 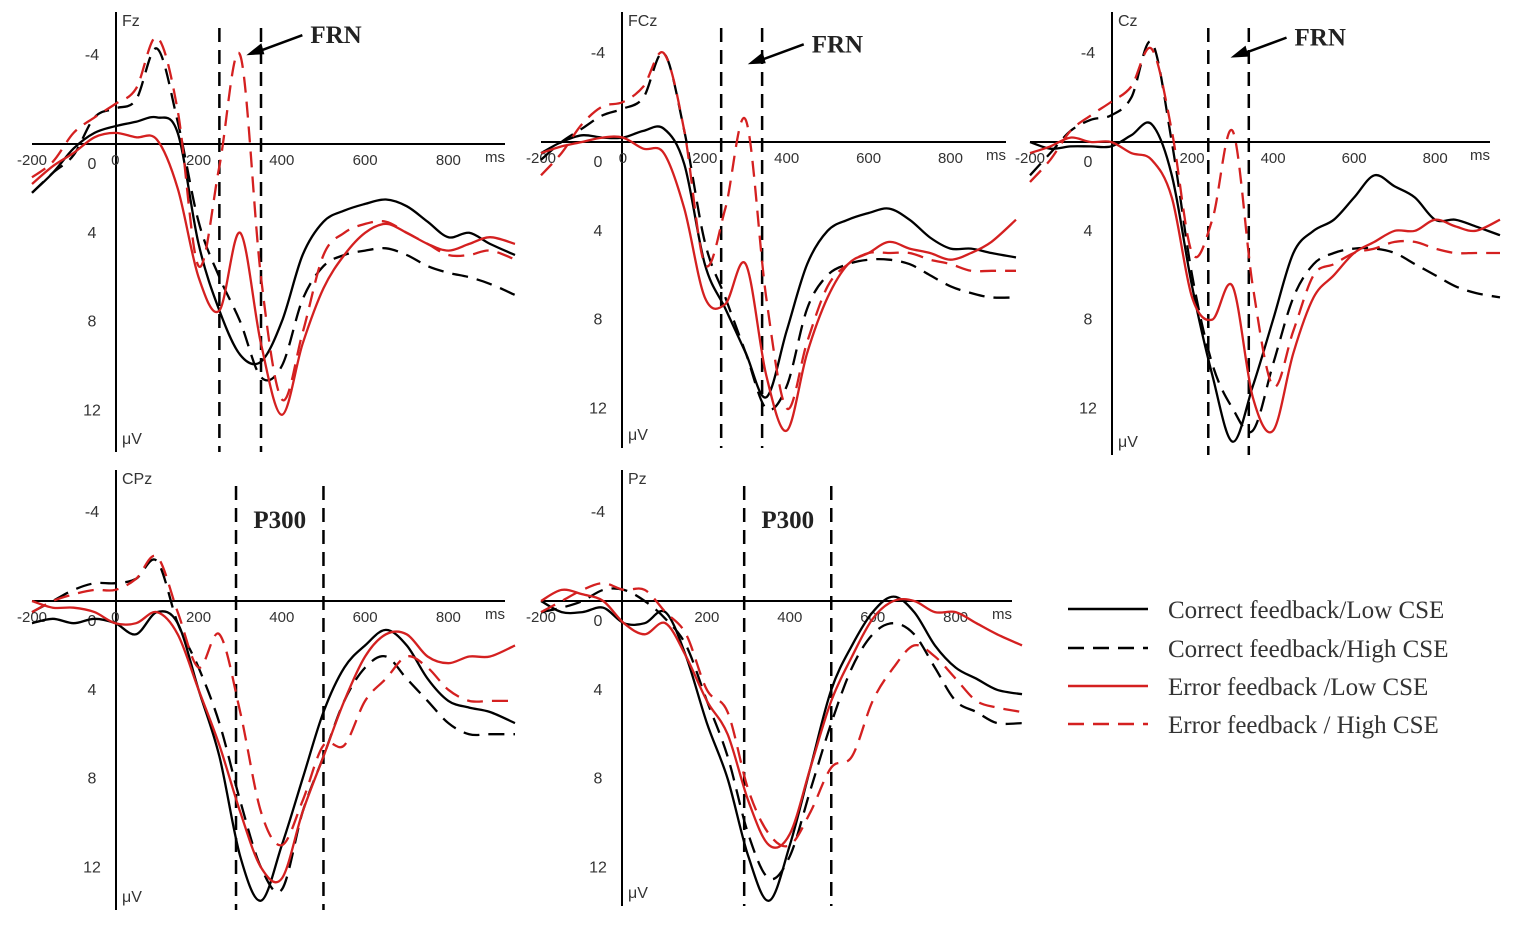 What do you see at coordinates (1298, 687) in the screenshot?
I see `legend-label: Error feedback /Low CSE` at bounding box center [1298, 687].